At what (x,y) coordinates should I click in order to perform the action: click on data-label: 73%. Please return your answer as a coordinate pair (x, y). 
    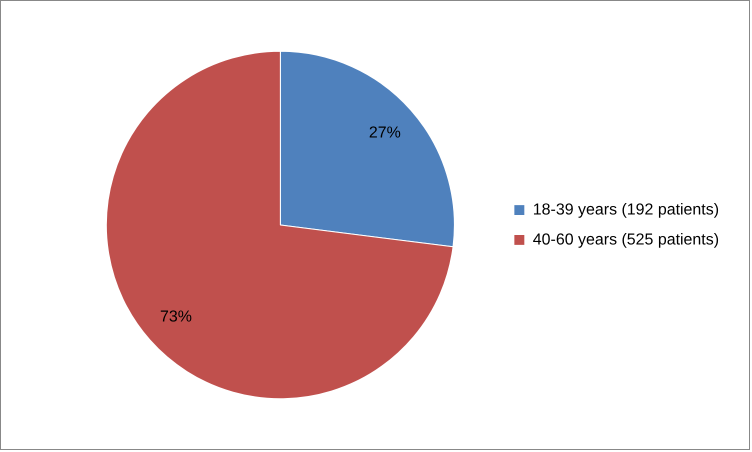
    Looking at the image, I should click on (176, 317).